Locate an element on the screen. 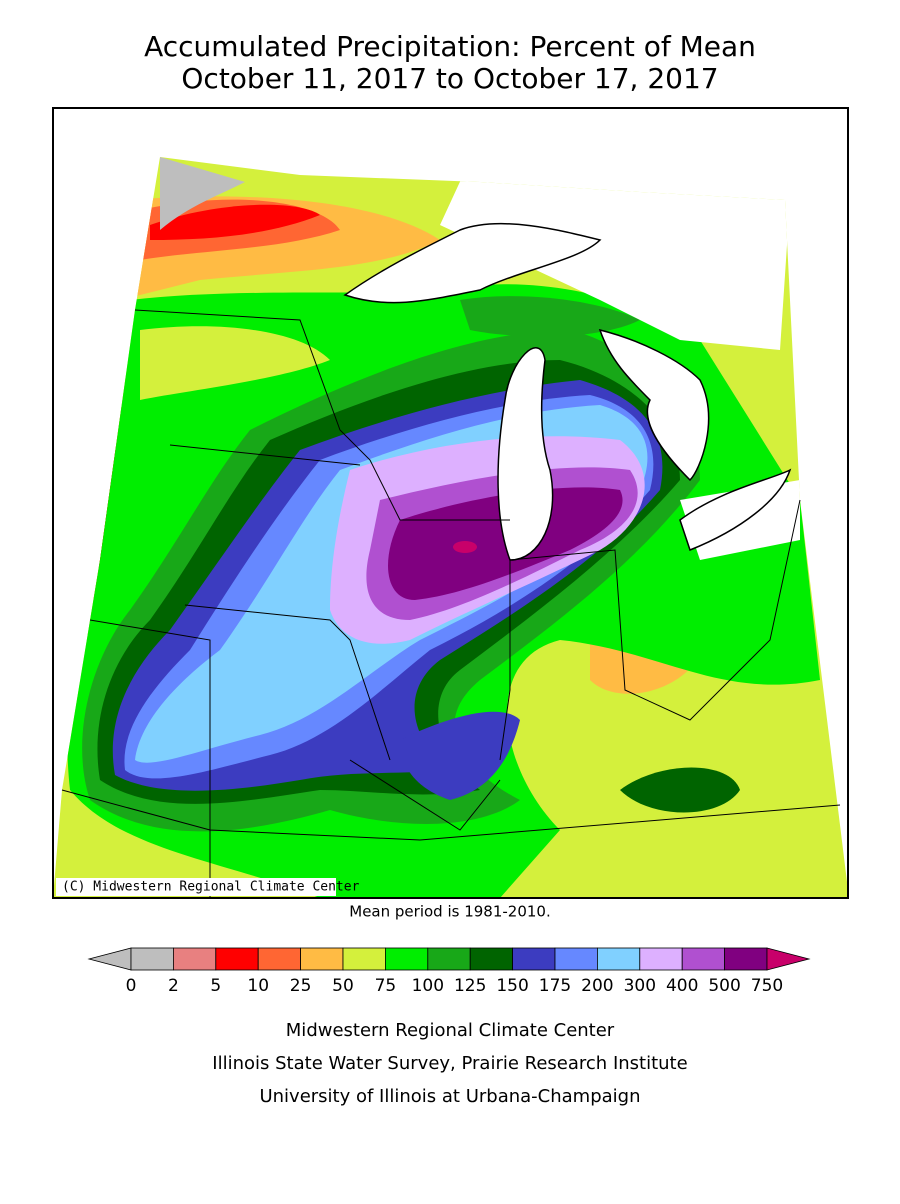 The image size is (900, 1204). colorbar: 0 2 5 10 25 50 75 100 125 150 175 200 300 400 500 750 is located at coordinates (449, 971).